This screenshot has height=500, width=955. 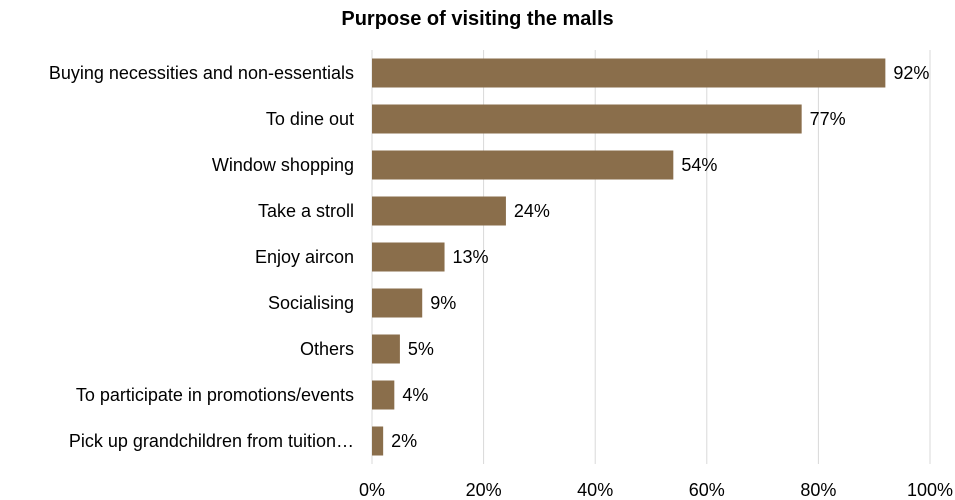 I want to click on category-label: To dine out, so click(x=310, y=119).